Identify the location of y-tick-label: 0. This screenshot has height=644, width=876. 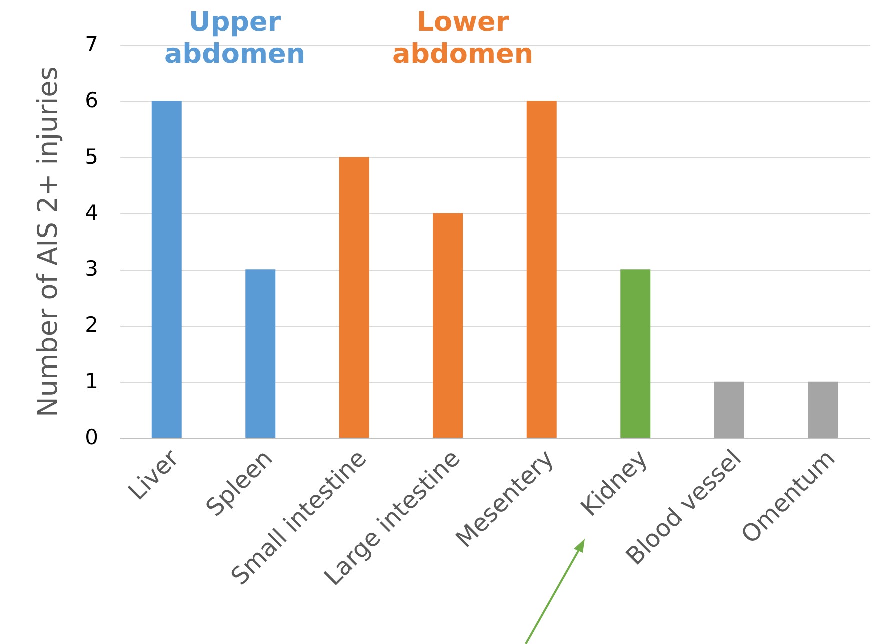
(91, 438).